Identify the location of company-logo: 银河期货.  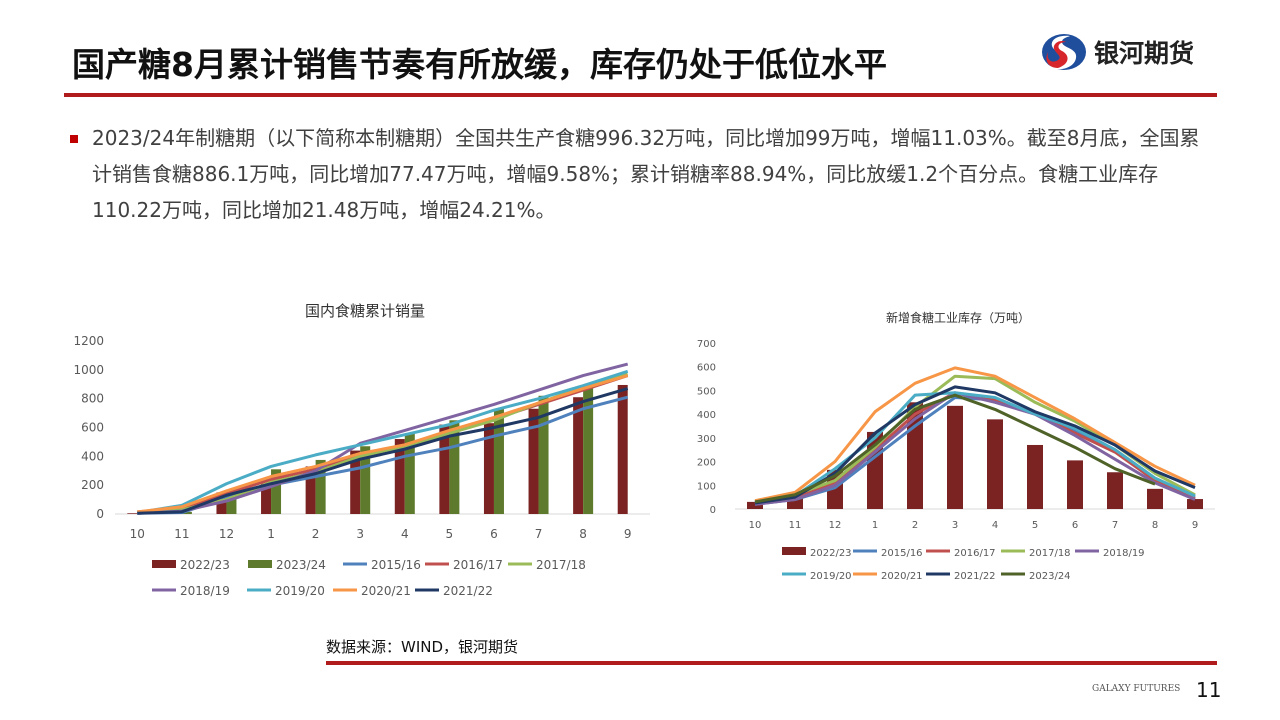
(1117, 52).